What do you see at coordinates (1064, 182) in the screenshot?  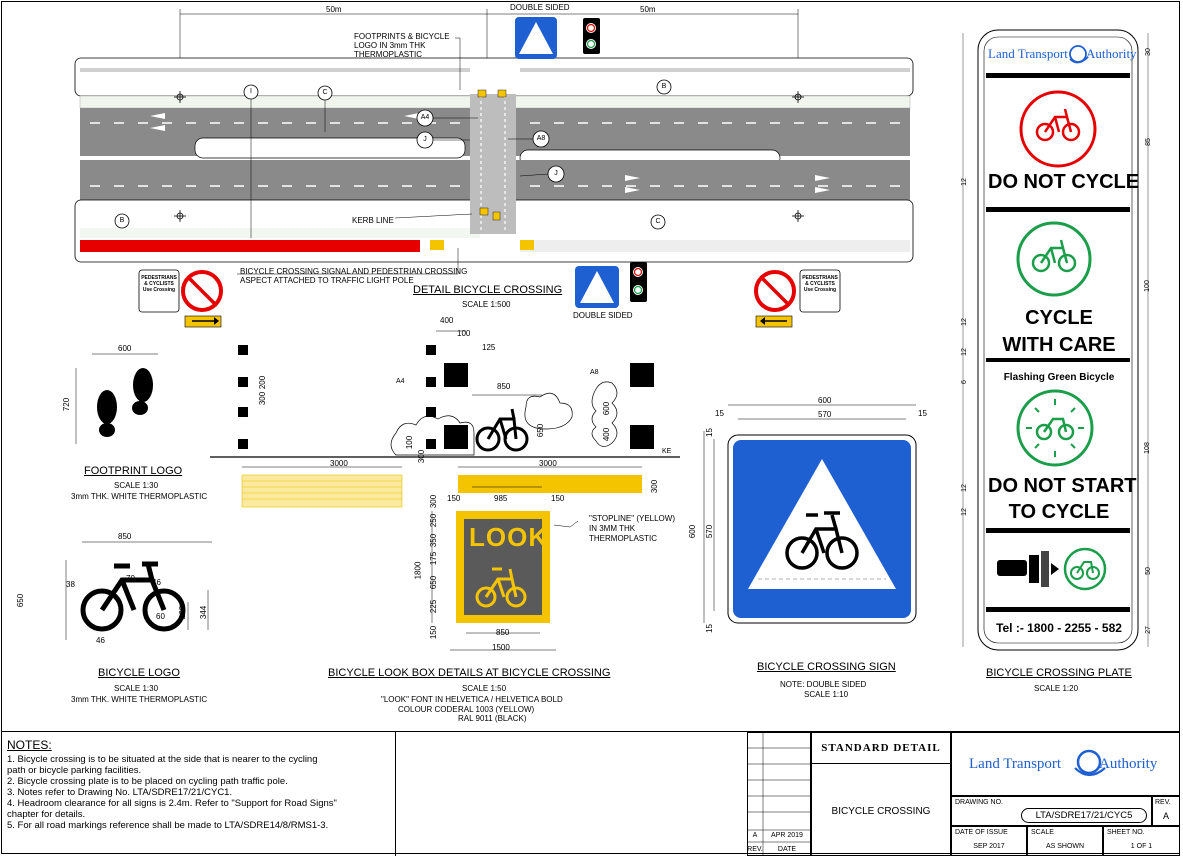 I see `plate-do-not-cycle: DO NOT CYCLE` at bounding box center [1064, 182].